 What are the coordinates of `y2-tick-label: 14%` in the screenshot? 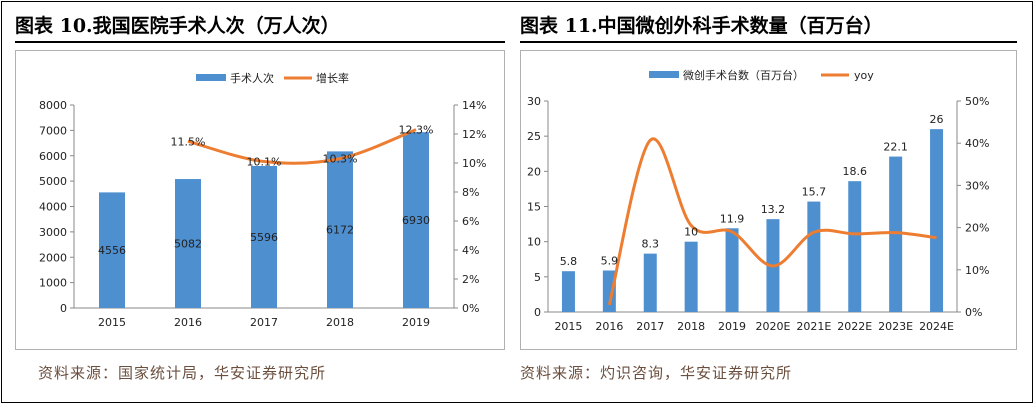 It's located at (474, 105).